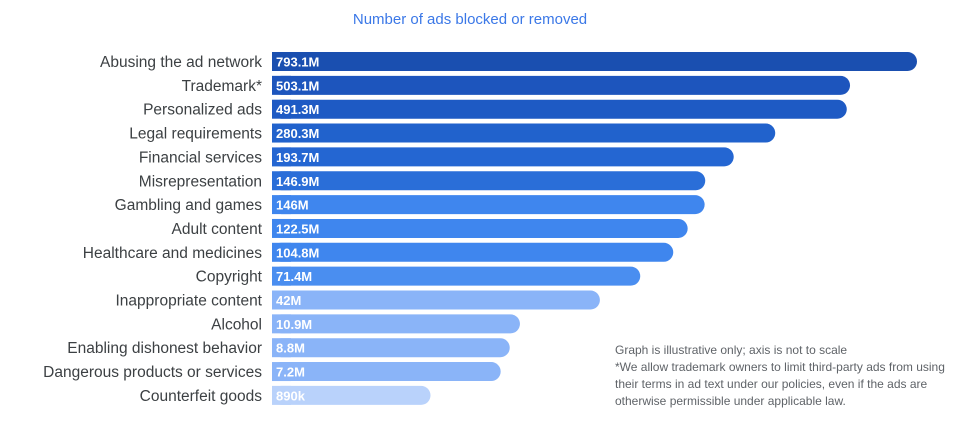  I want to click on value-label: 104.8M, so click(297, 252).